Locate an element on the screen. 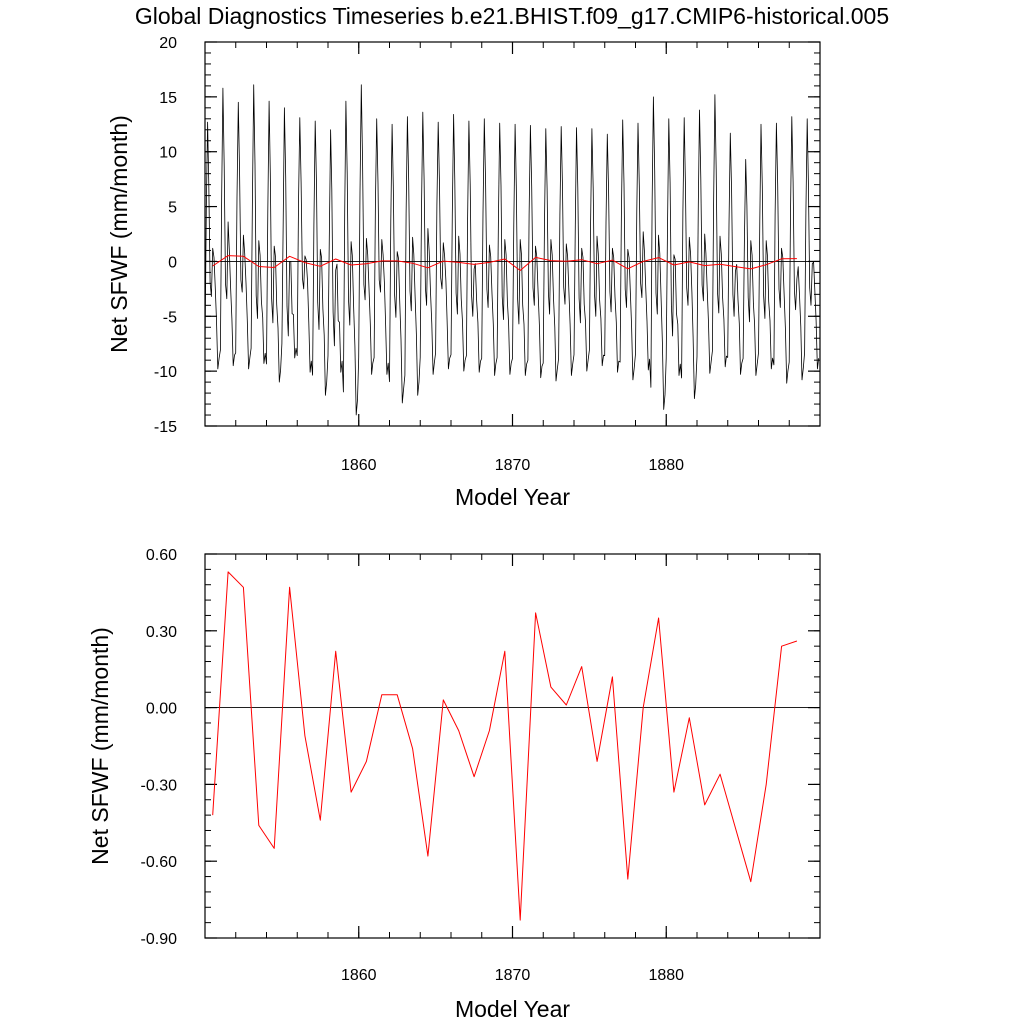 The width and height of the screenshot is (1024, 1024). y-tick-label: -0.60 is located at coordinates (159, 862).